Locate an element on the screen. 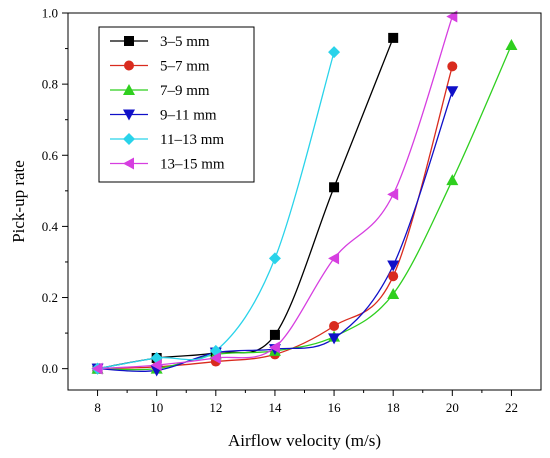 The height and width of the screenshot is (458, 550). y-tick-label: 0.6 is located at coordinates (50, 155).